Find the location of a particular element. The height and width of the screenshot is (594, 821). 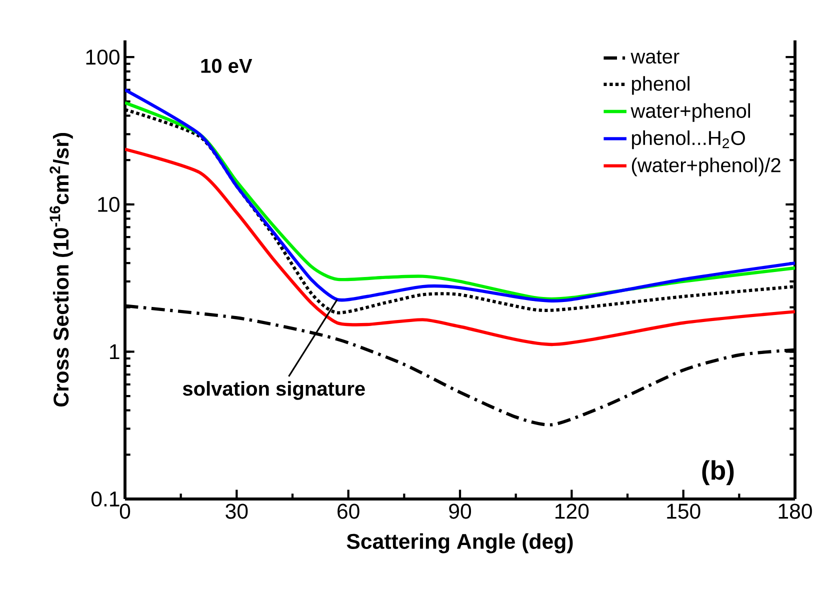

legend-label: (water+phenol)/2 is located at coordinates (706, 167).